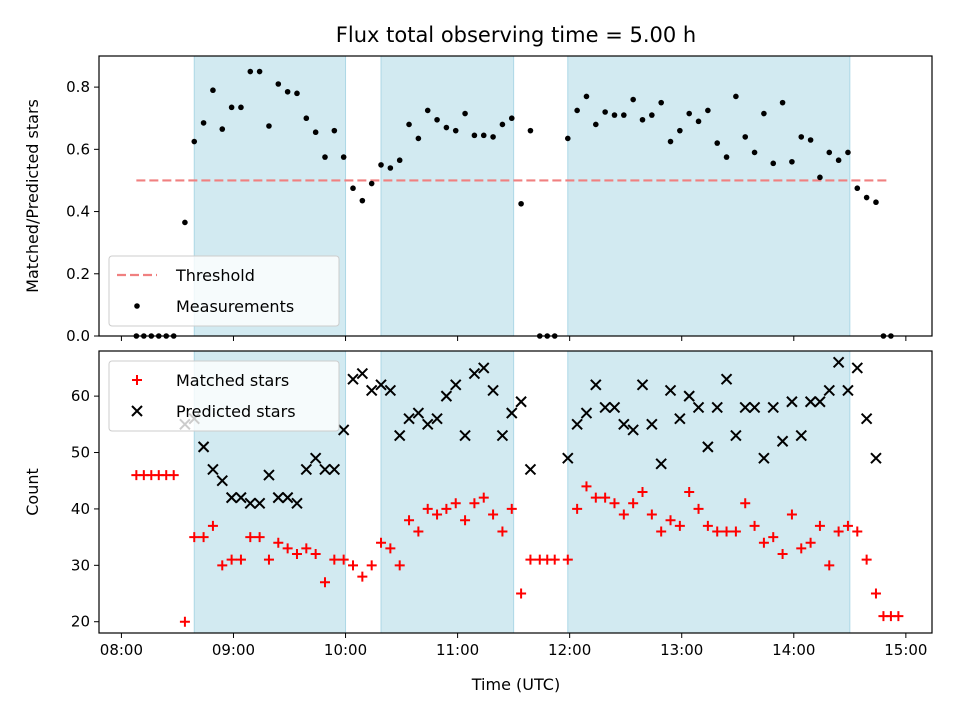 The image size is (960, 720). I want to click on y-tick-label: 50, so click(80, 453).